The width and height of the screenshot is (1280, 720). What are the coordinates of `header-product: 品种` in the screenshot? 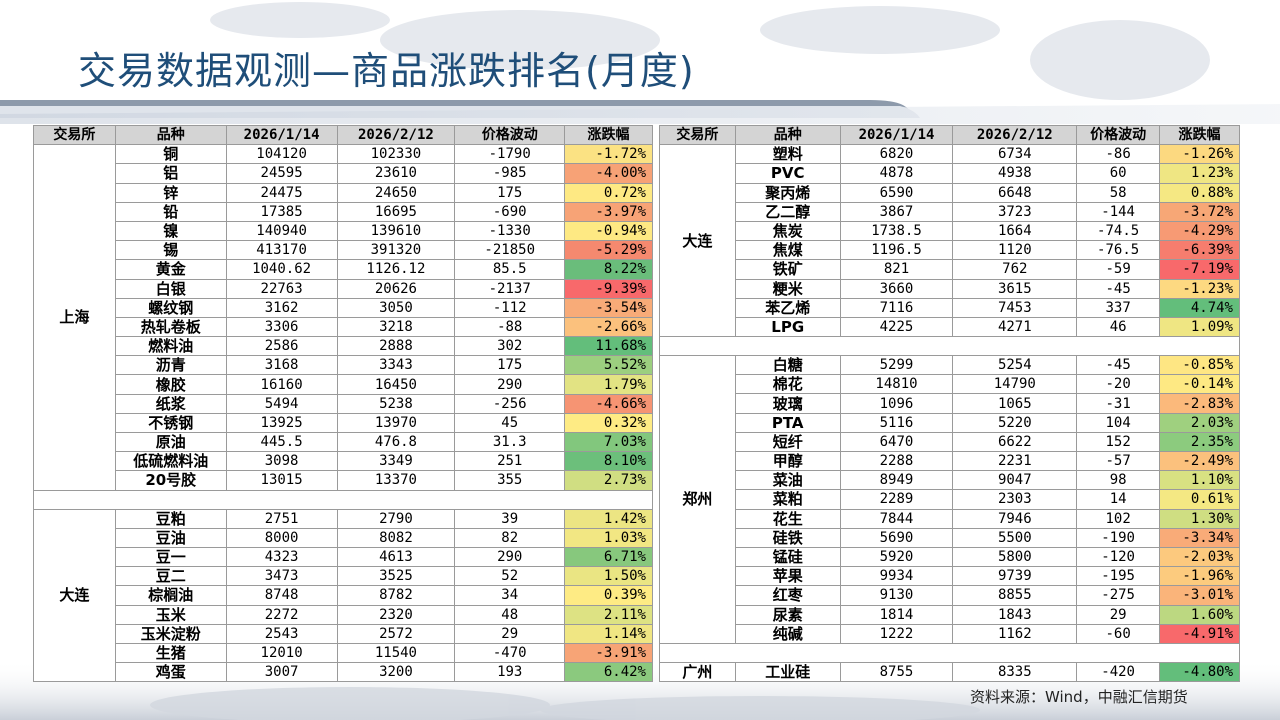 It's located at (787, 135).